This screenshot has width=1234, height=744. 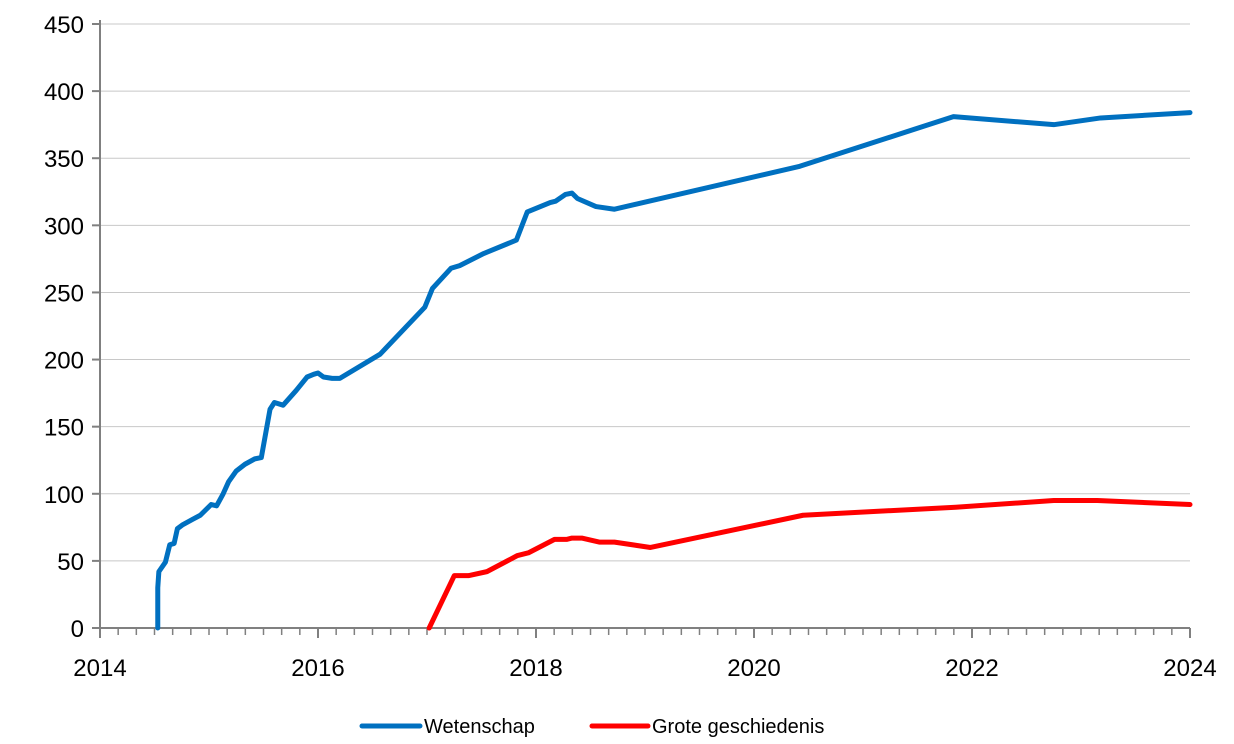 I want to click on y-tick-label: 150, so click(x=64, y=428).